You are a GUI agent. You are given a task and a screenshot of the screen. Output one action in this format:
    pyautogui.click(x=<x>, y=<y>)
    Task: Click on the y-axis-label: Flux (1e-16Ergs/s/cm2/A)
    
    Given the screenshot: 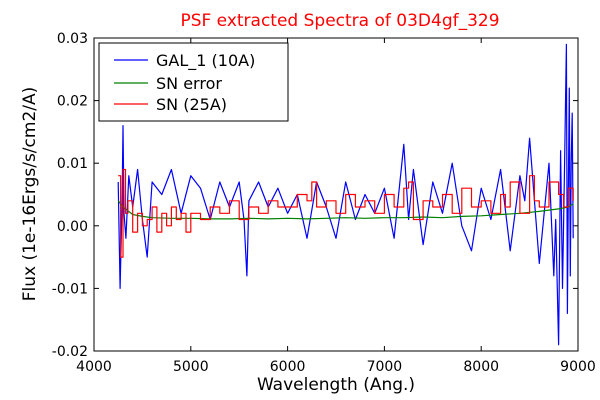 What is the action you would take?
    pyautogui.click(x=30, y=194)
    